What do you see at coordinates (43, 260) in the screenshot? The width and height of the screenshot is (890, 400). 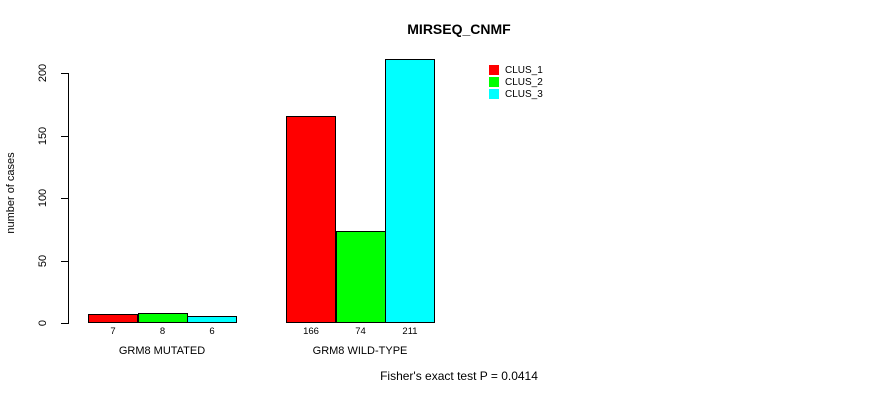 I see `y-tick-label: 50` at bounding box center [43, 260].